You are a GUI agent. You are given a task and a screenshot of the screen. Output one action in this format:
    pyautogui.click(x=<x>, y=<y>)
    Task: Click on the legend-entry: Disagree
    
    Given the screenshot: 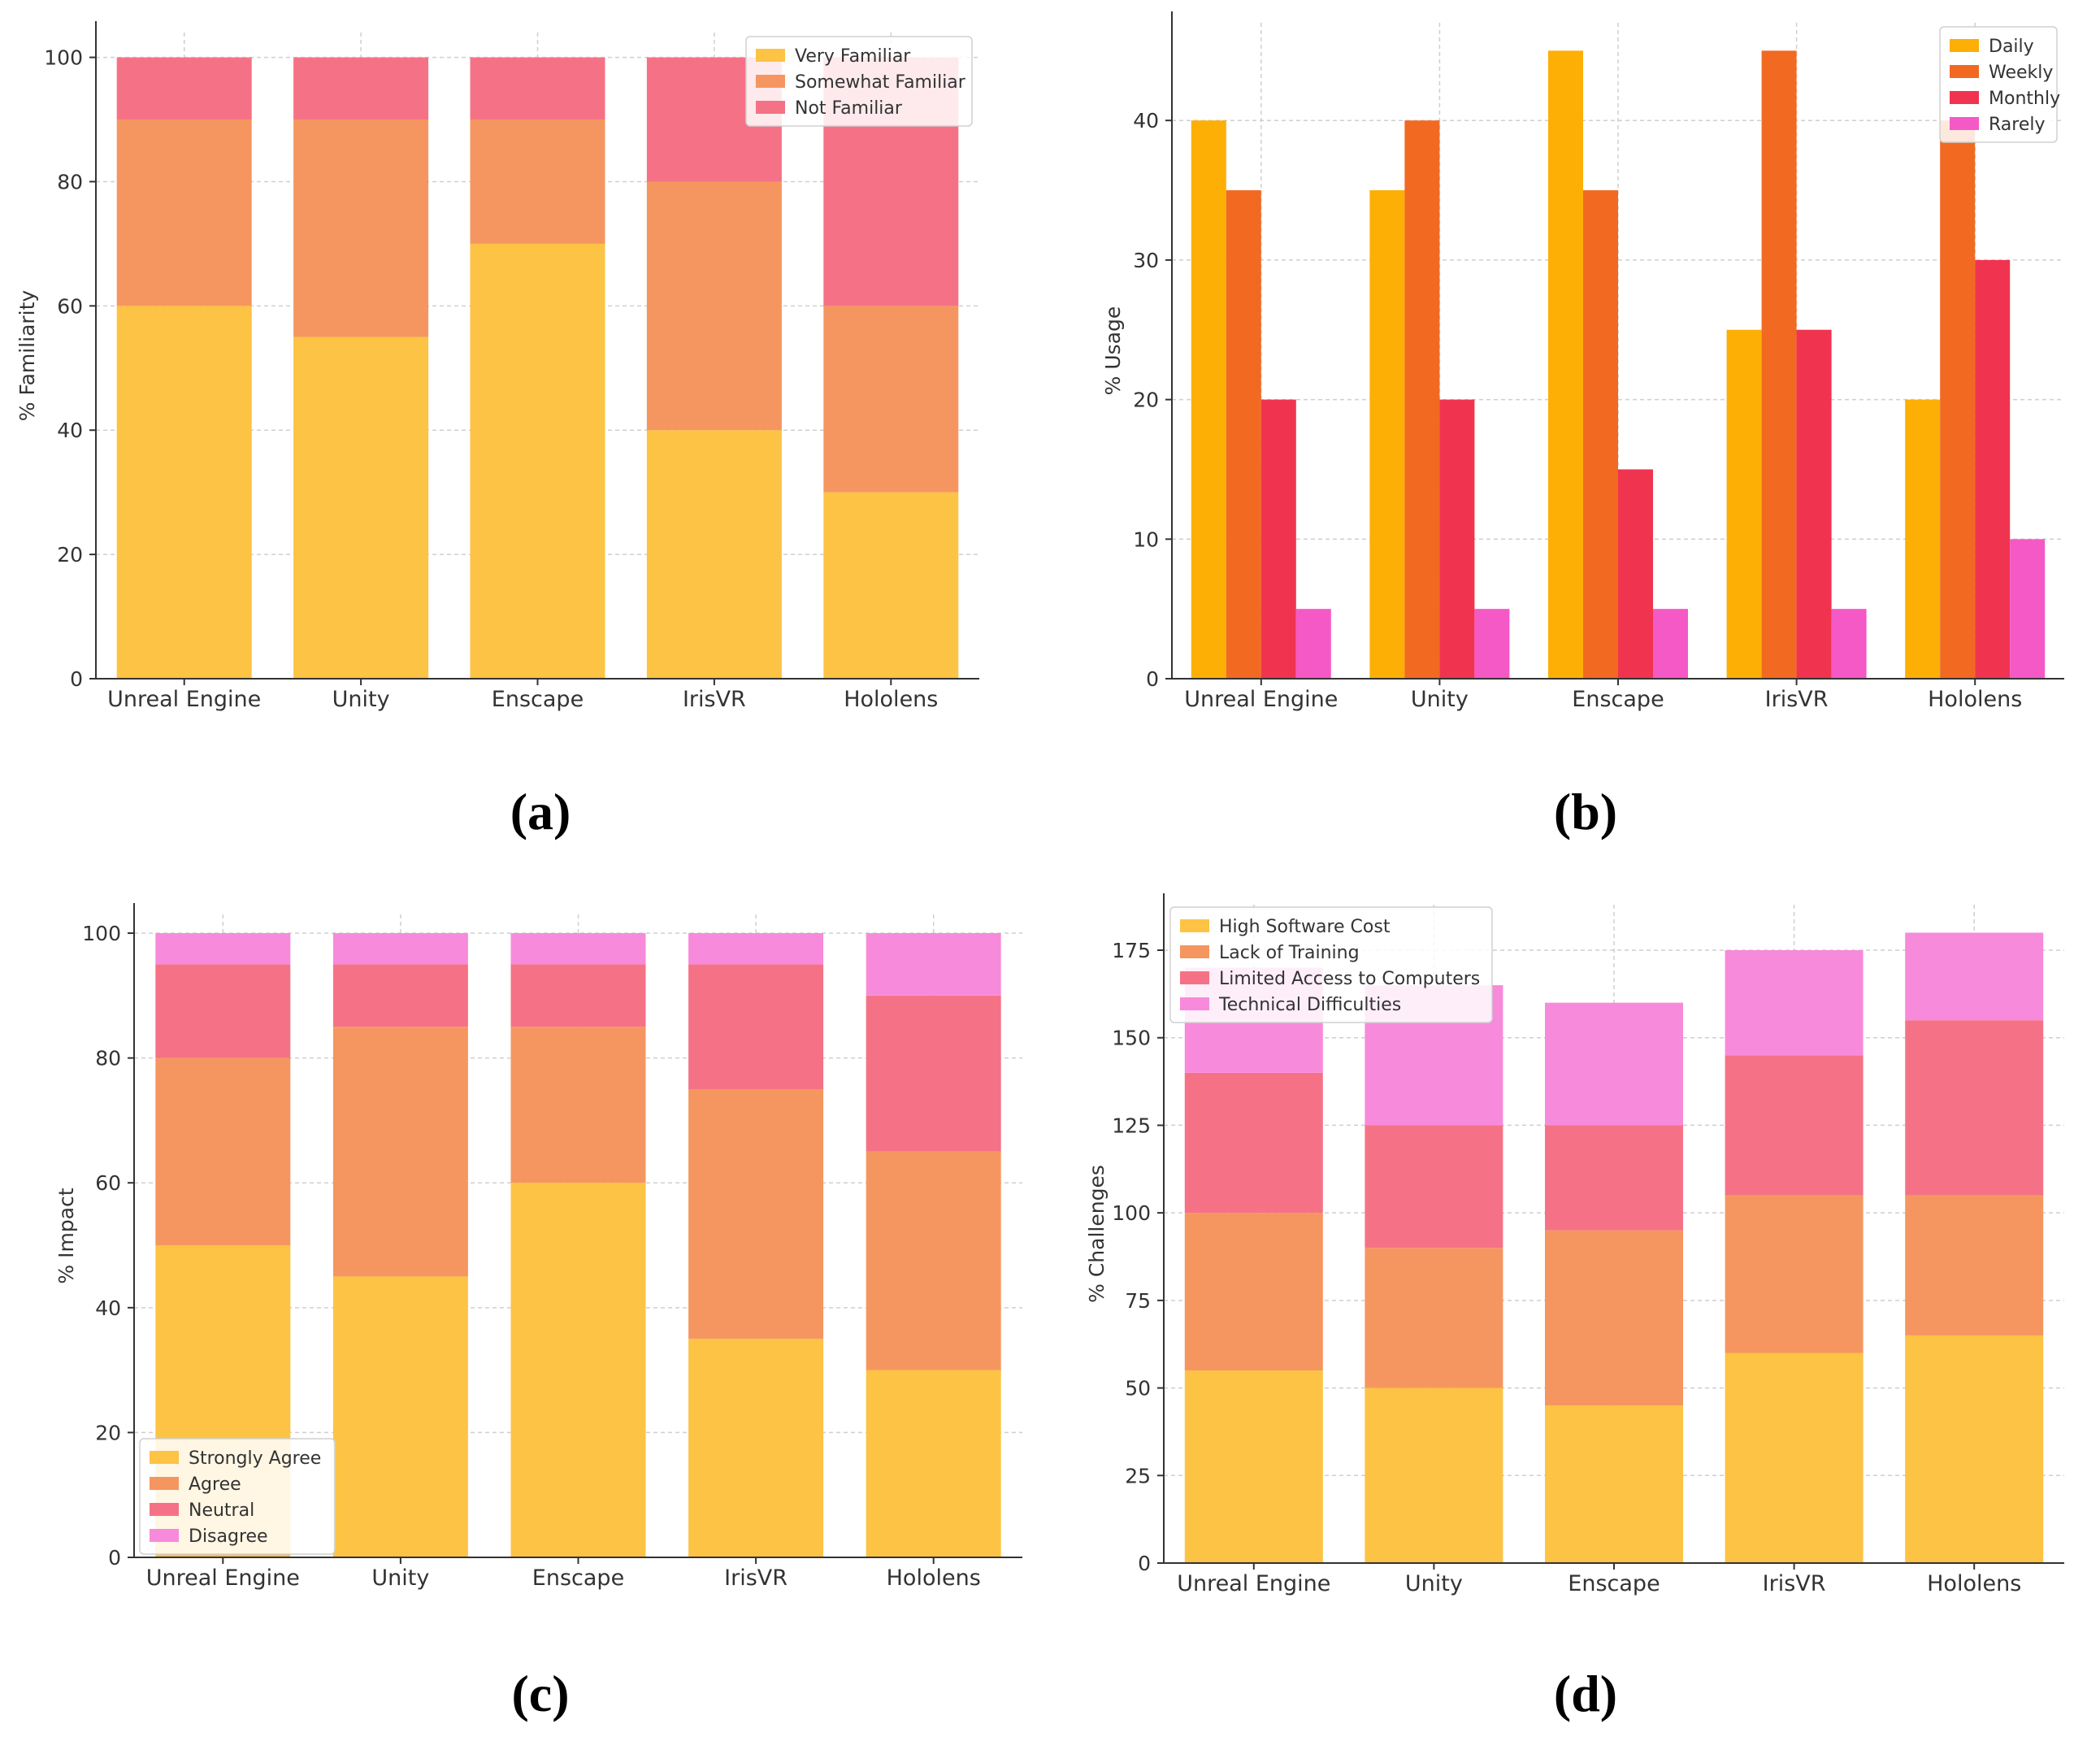 What is the action you would take?
    pyautogui.click(x=228, y=1536)
    